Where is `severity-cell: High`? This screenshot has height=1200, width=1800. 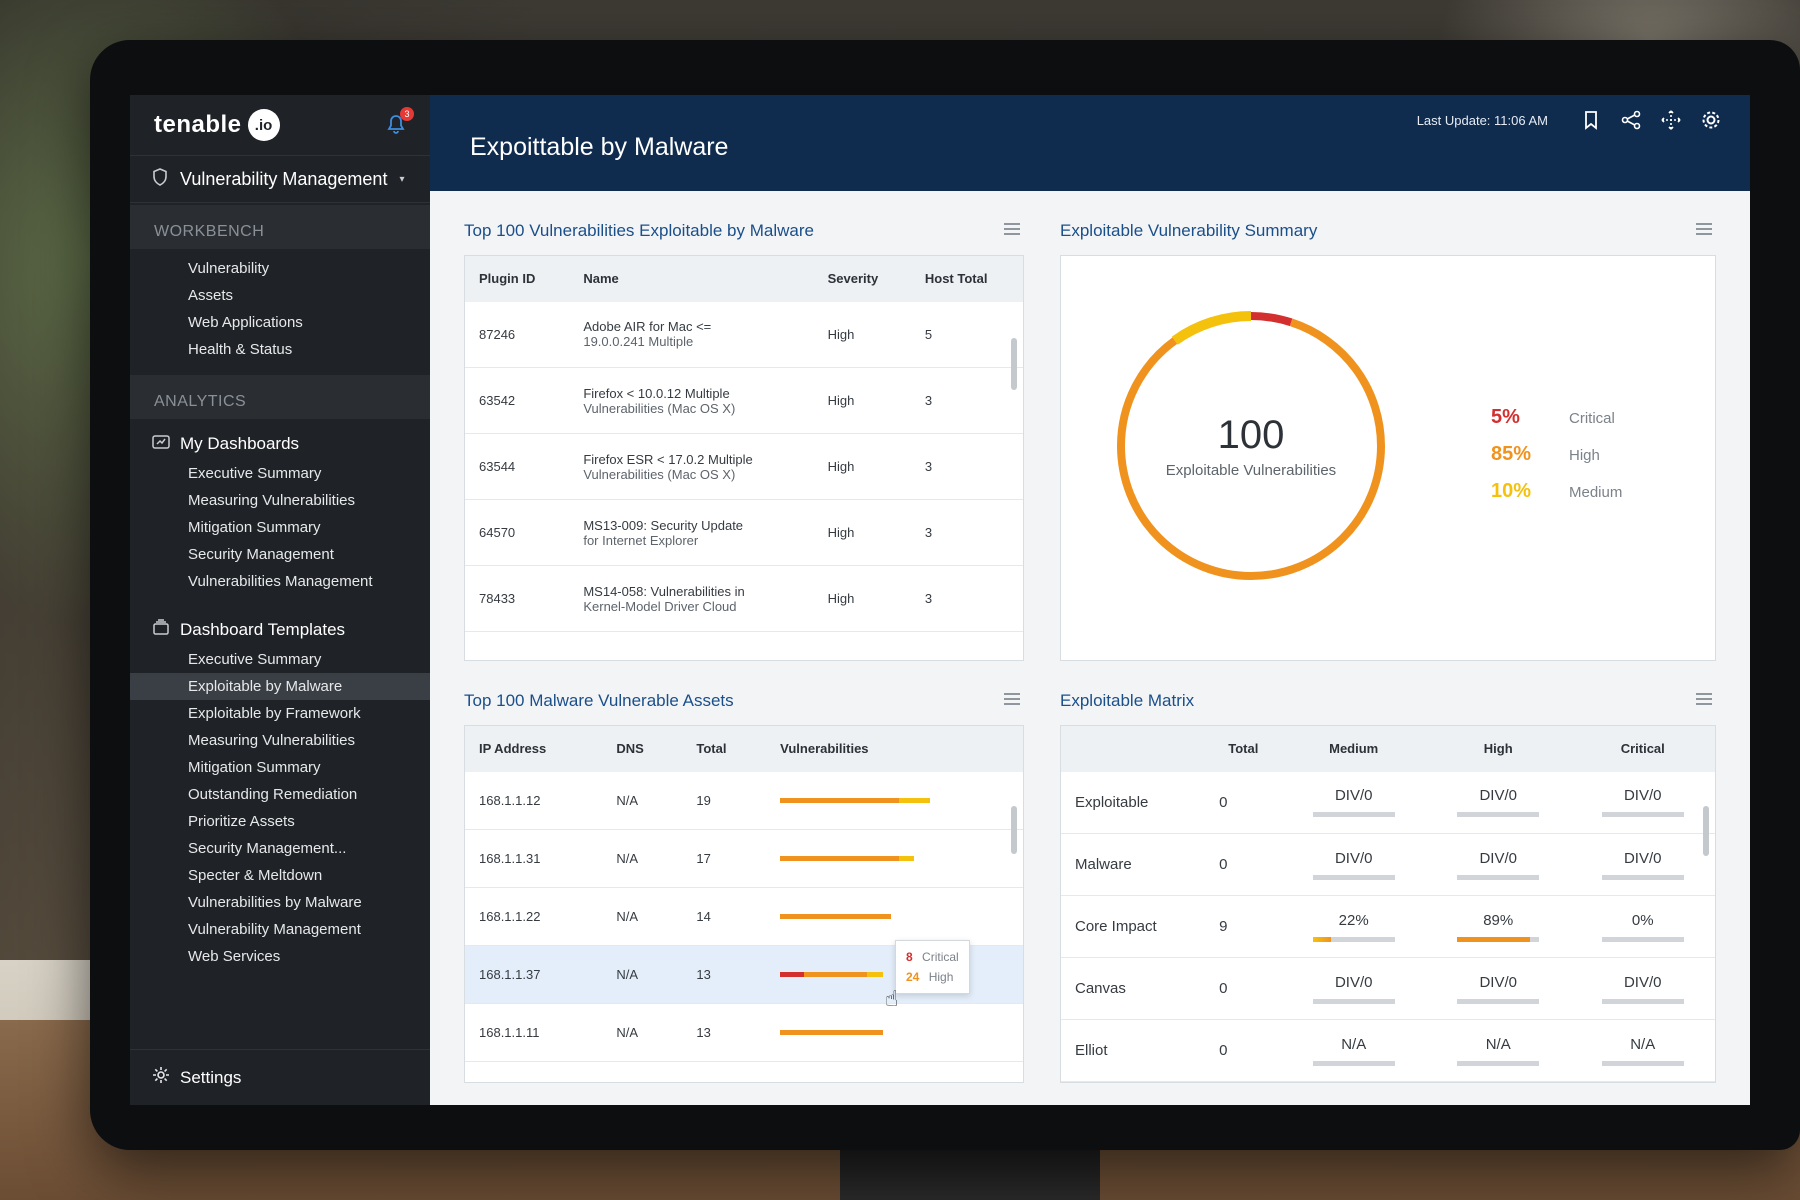
severity-cell: High is located at coordinates (862, 400).